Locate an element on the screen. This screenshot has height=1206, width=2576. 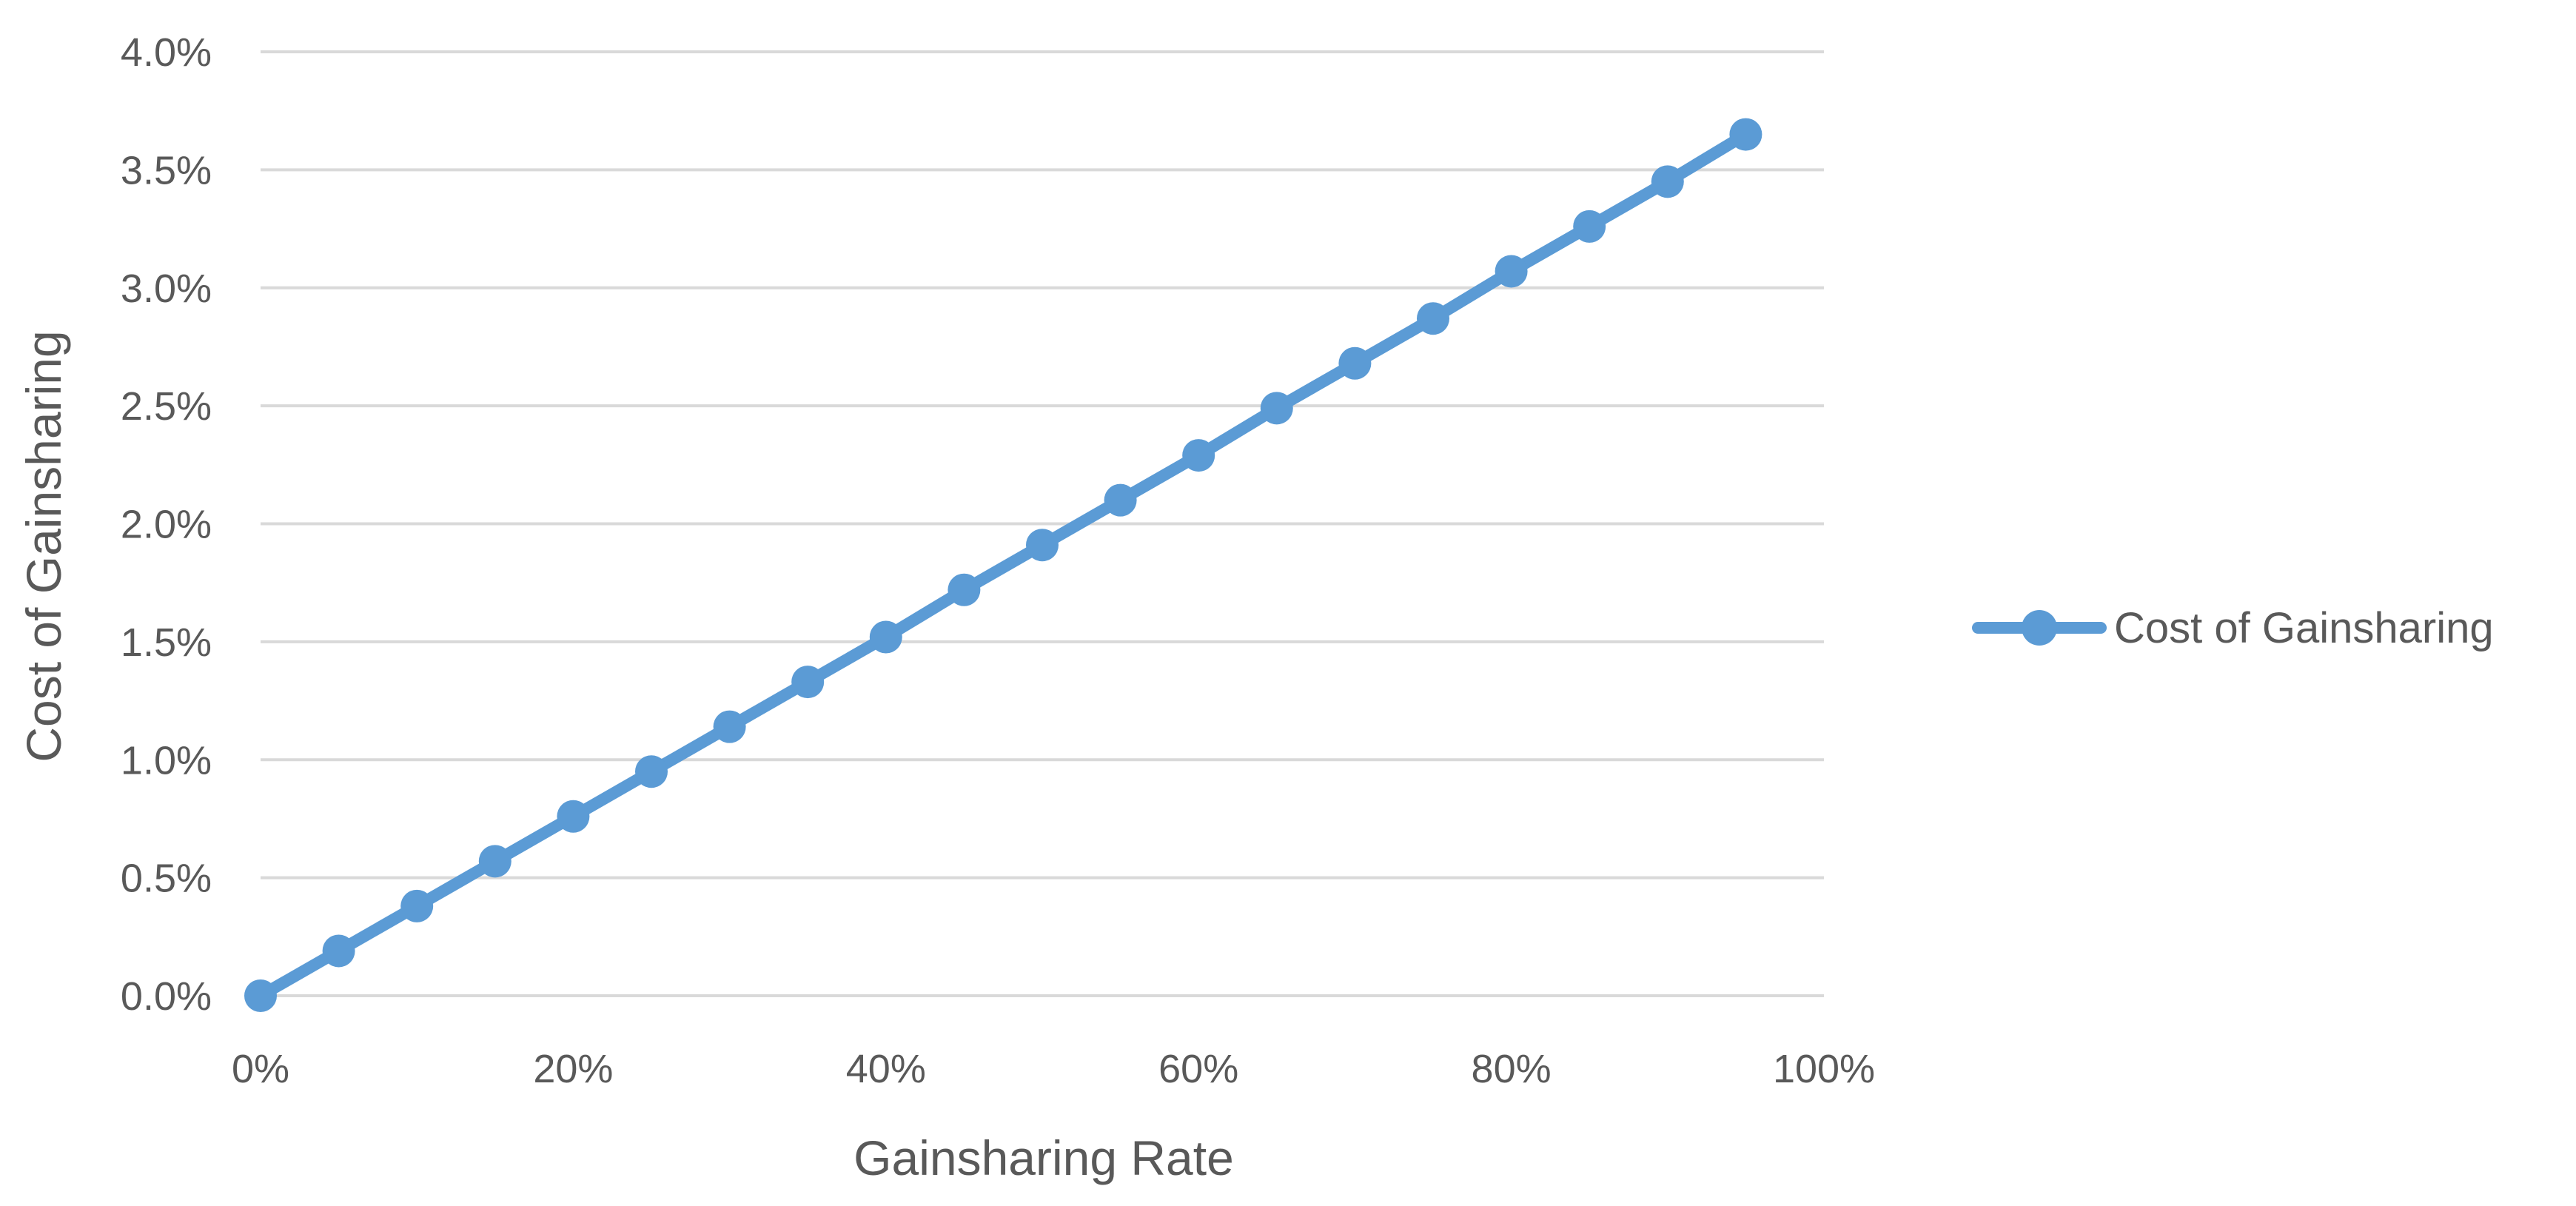
y-tick-label: 0.5% is located at coordinates (166, 879).